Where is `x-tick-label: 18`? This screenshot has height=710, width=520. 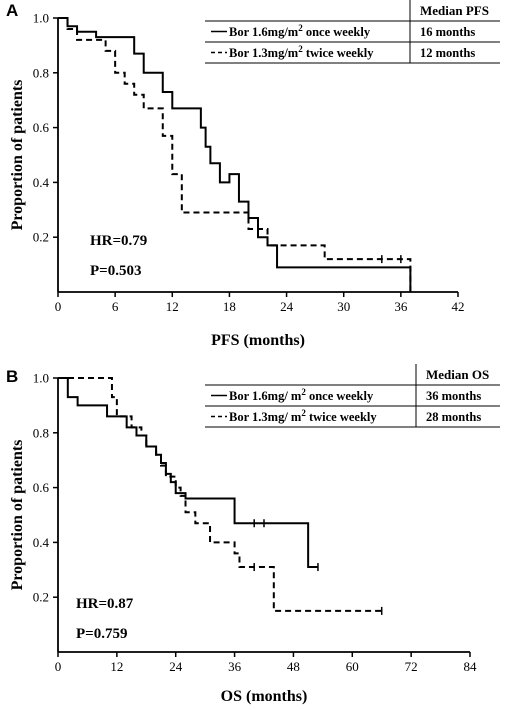 x-tick-label: 18 is located at coordinates (229, 306).